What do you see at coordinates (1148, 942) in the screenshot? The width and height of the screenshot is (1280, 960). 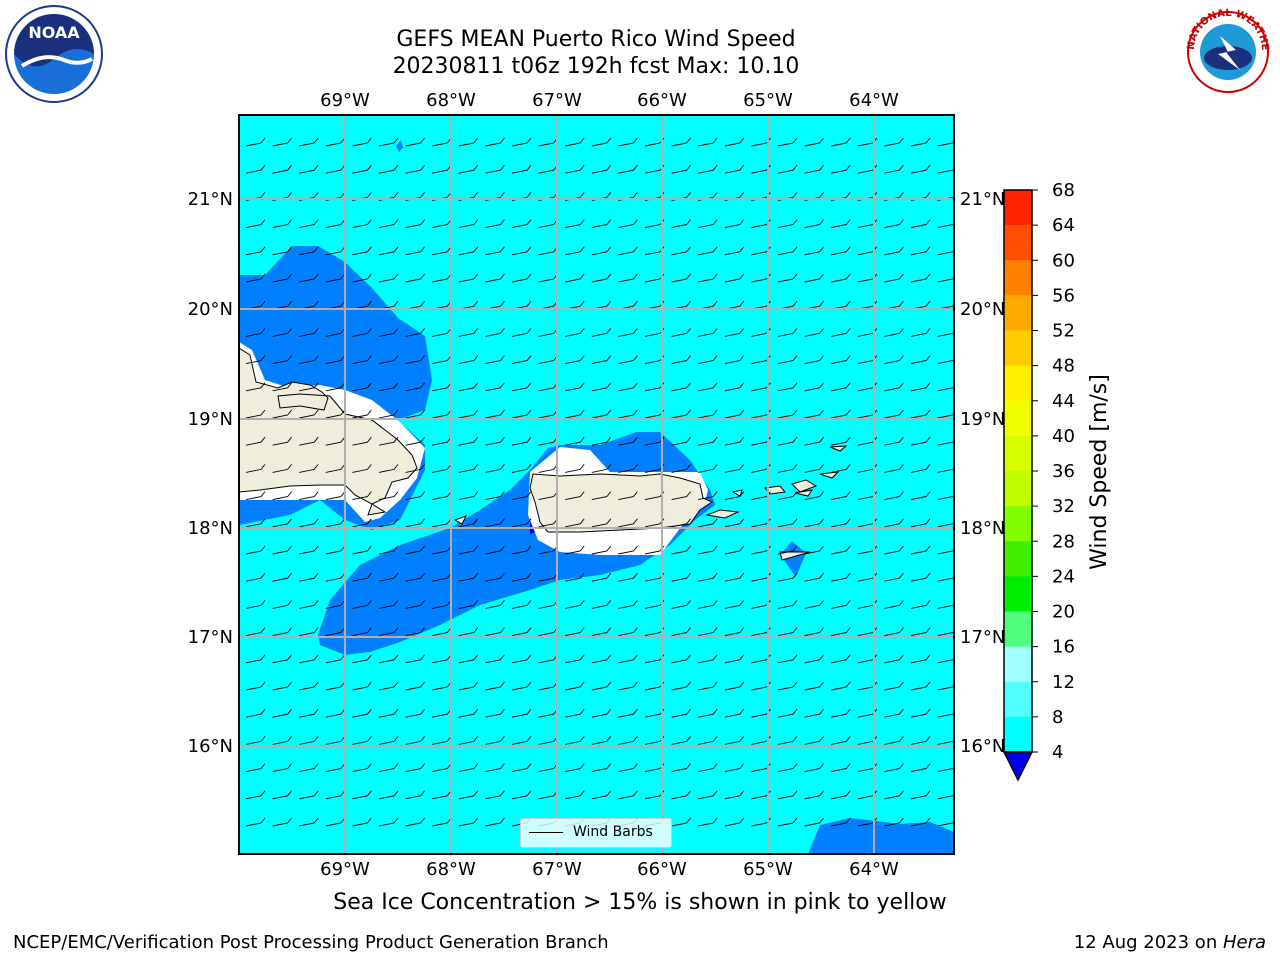 I see `footer-date-text: 12 Aug 2023 on` at bounding box center [1148, 942].